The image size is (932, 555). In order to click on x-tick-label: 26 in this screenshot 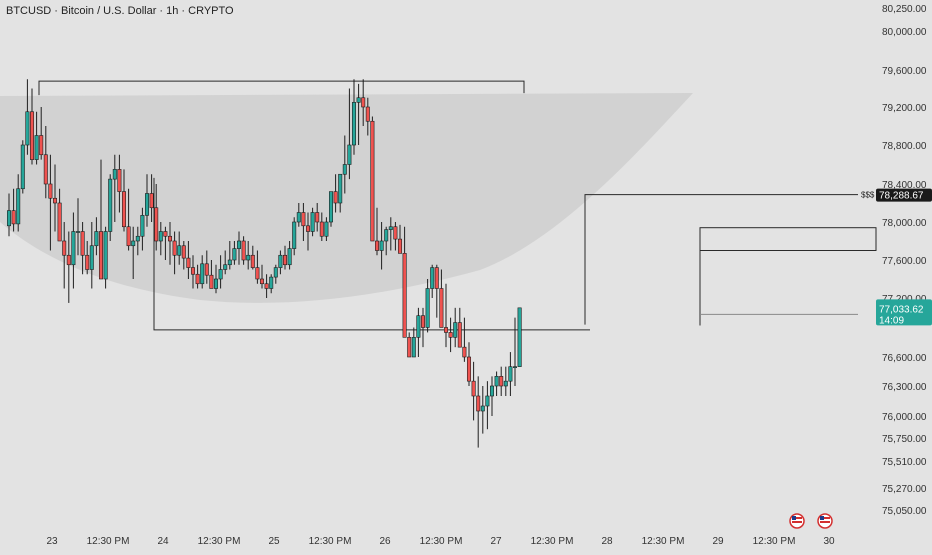, I will do `click(385, 541)`.